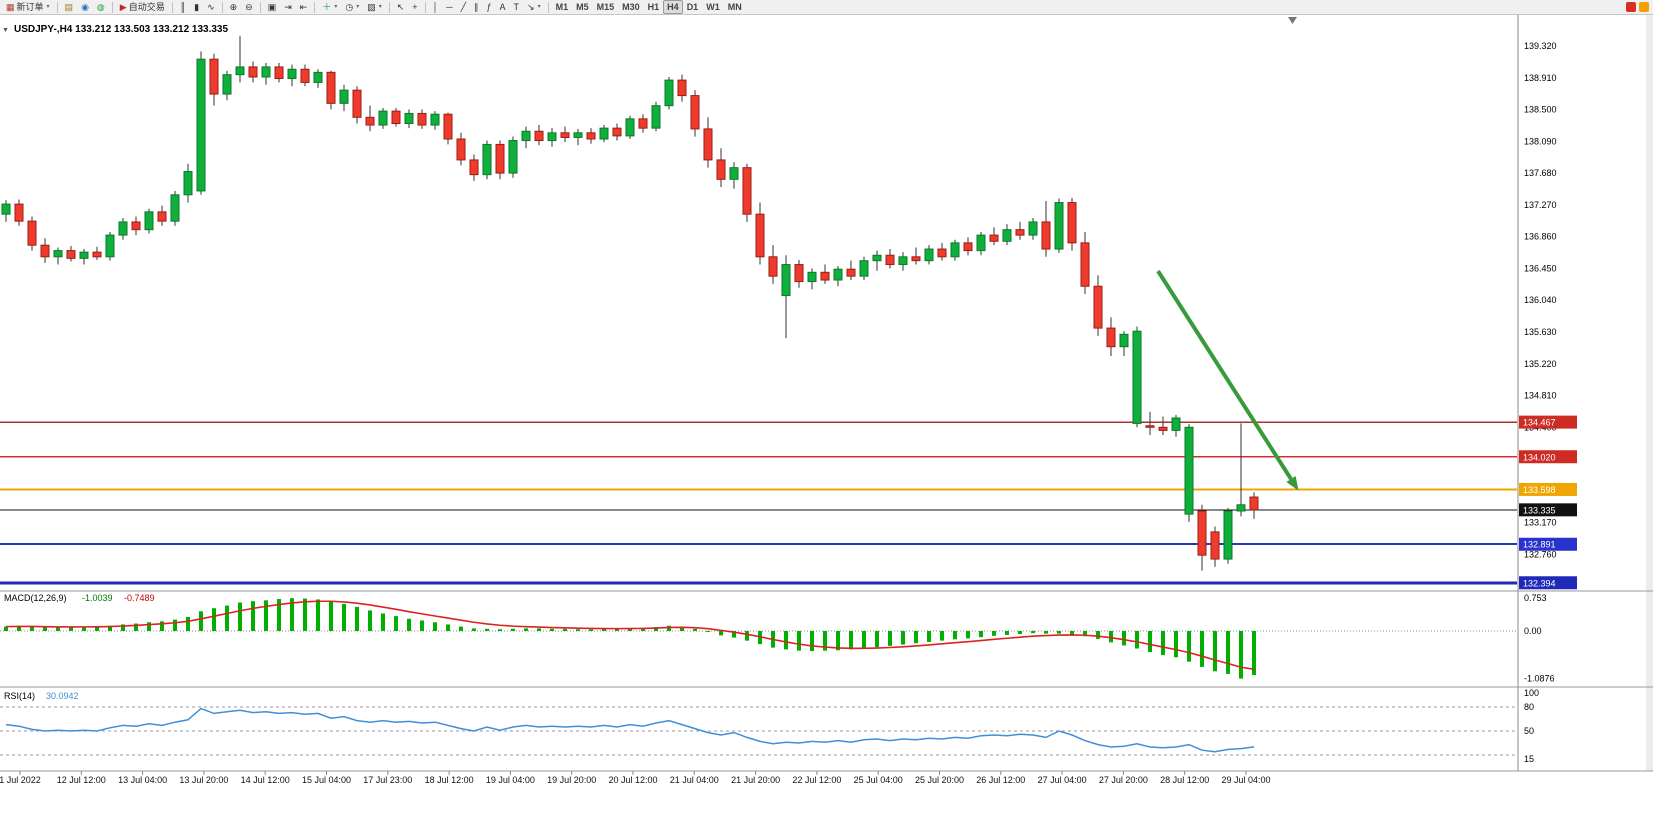  I want to click on price-badge-label: 134.020, so click(1539, 457).